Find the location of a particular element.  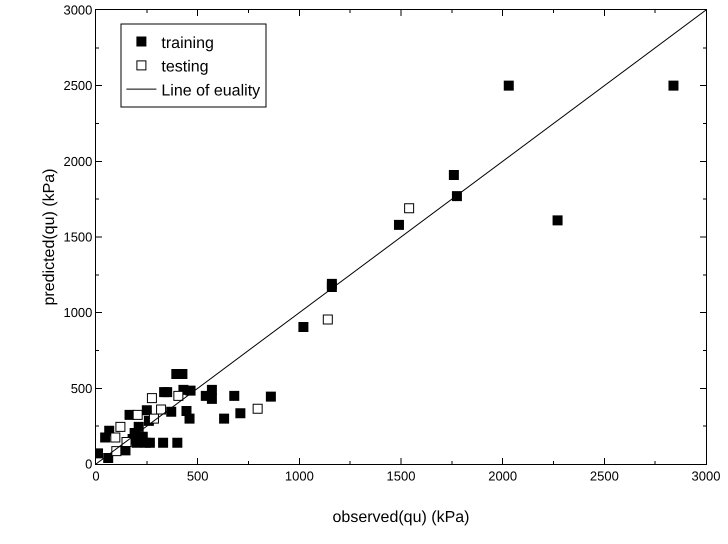

x-tick-label: 1500 is located at coordinates (401, 476).